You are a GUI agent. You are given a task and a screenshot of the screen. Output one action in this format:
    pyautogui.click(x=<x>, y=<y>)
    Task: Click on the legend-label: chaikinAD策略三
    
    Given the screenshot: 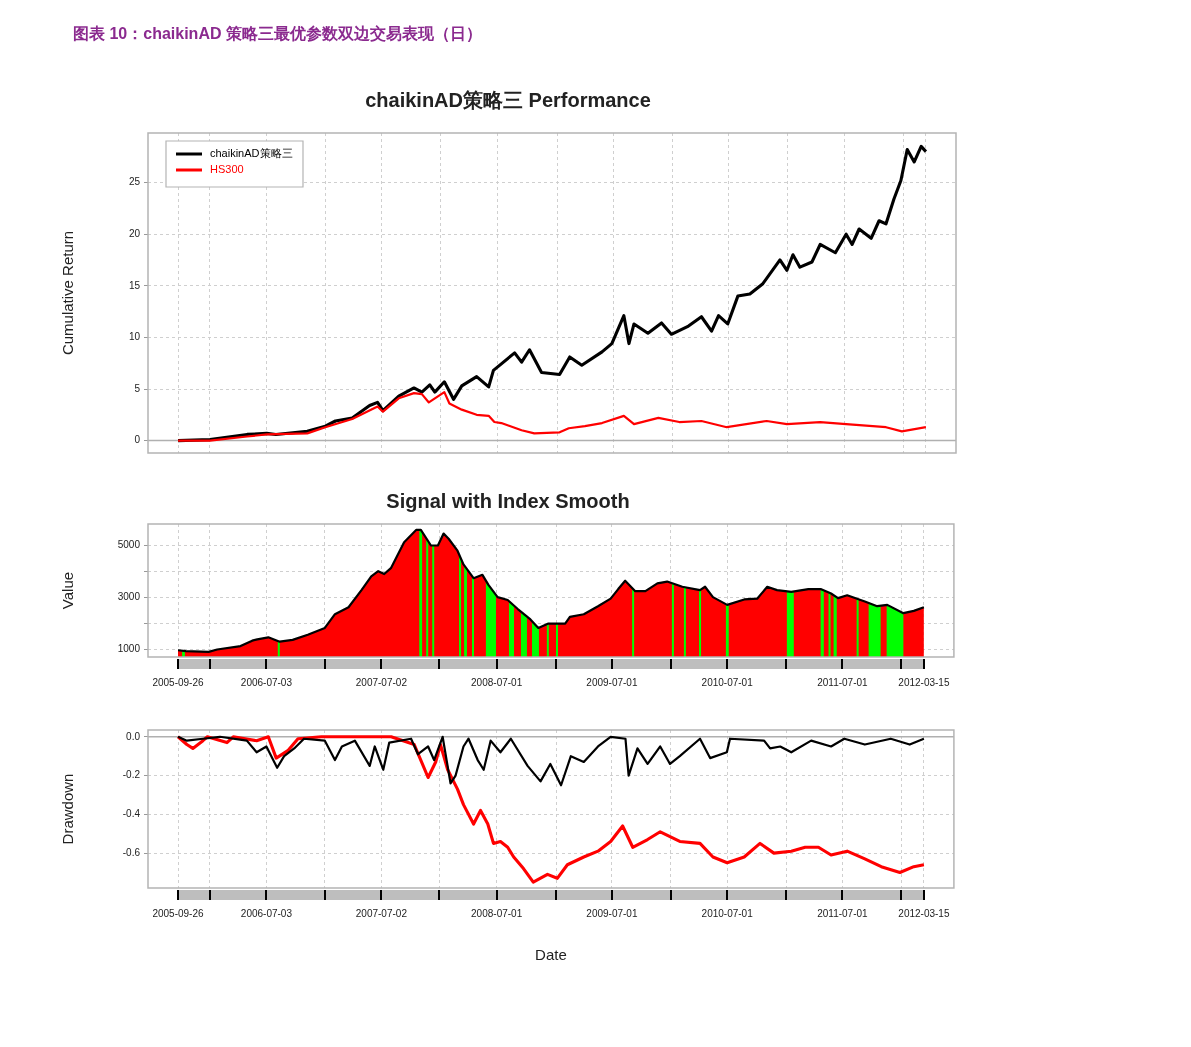 What is the action you would take?
    pyautogui.click(x=251, y=153)
    